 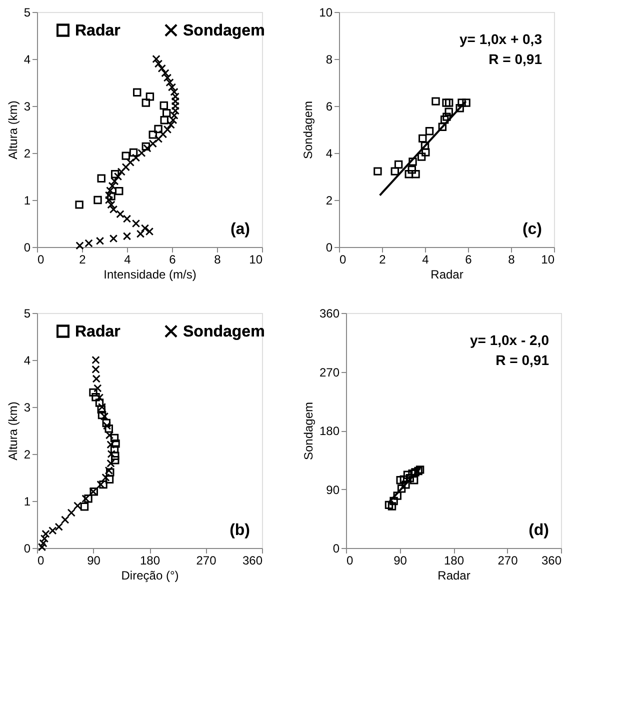 What do you see at coordinates (240, 229) in the screenshot?
I see `annotation: (a)` at bounding box center [240, 229].